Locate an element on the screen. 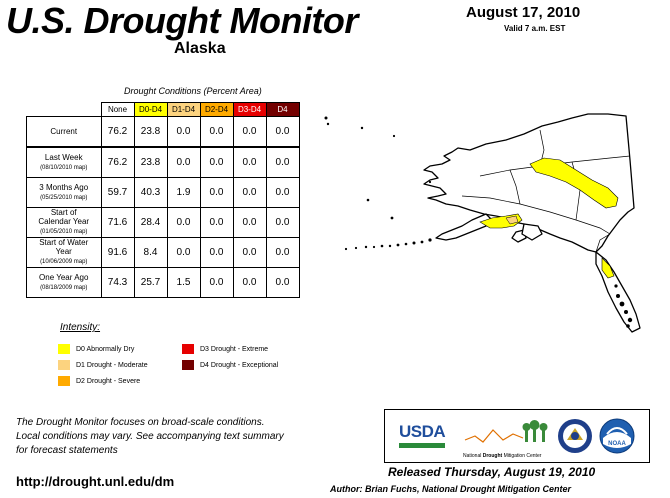  d0-interior-area is located at coordinates (574, 183).